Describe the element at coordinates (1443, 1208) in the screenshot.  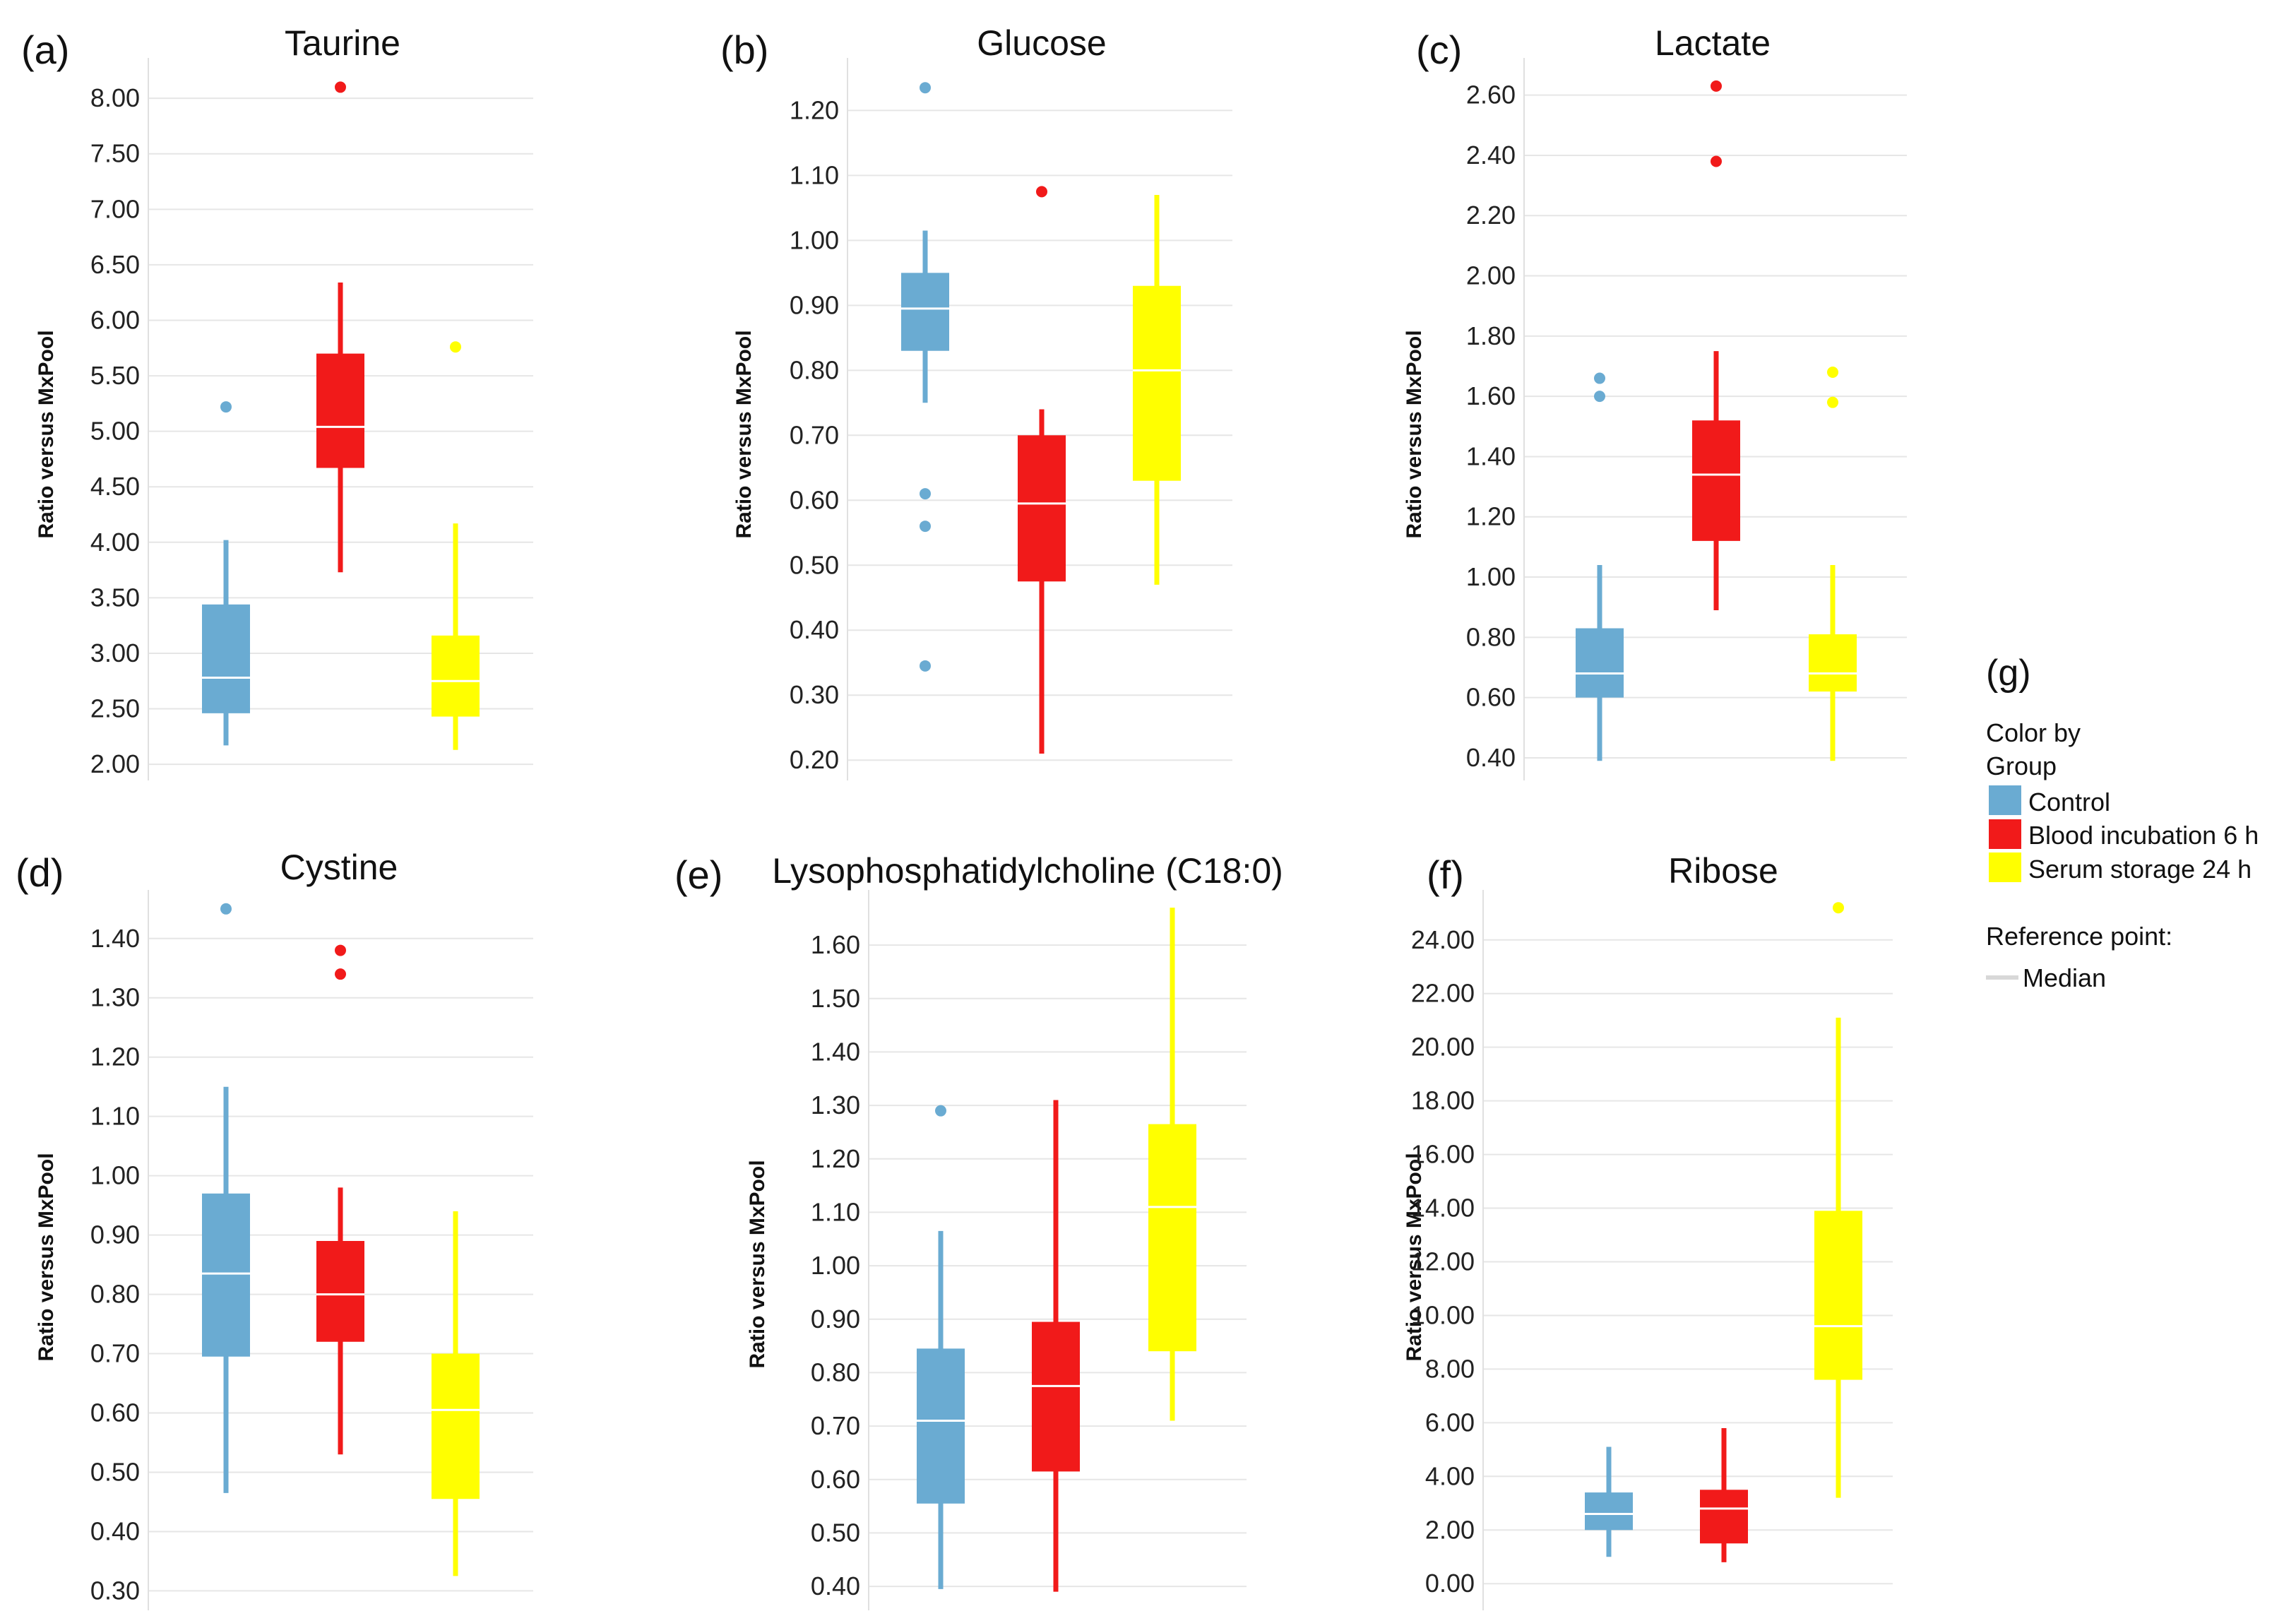
I see `y-tick-label: 14.00` at that location.